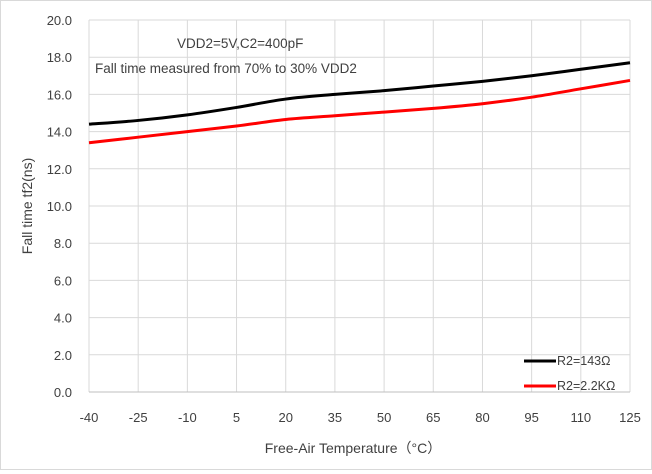  I want to click on legend-label-r2-2k2: R2=2.2KΩ, so click(586, 386).